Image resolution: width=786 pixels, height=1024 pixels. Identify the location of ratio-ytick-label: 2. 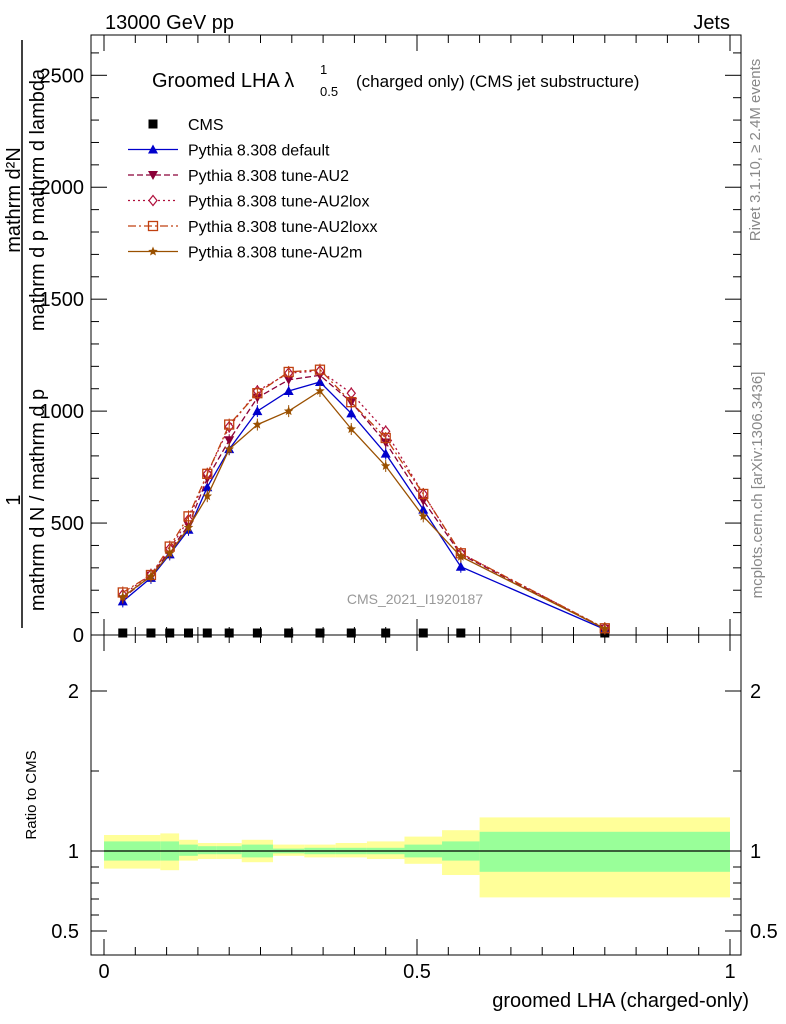
(73, 692).